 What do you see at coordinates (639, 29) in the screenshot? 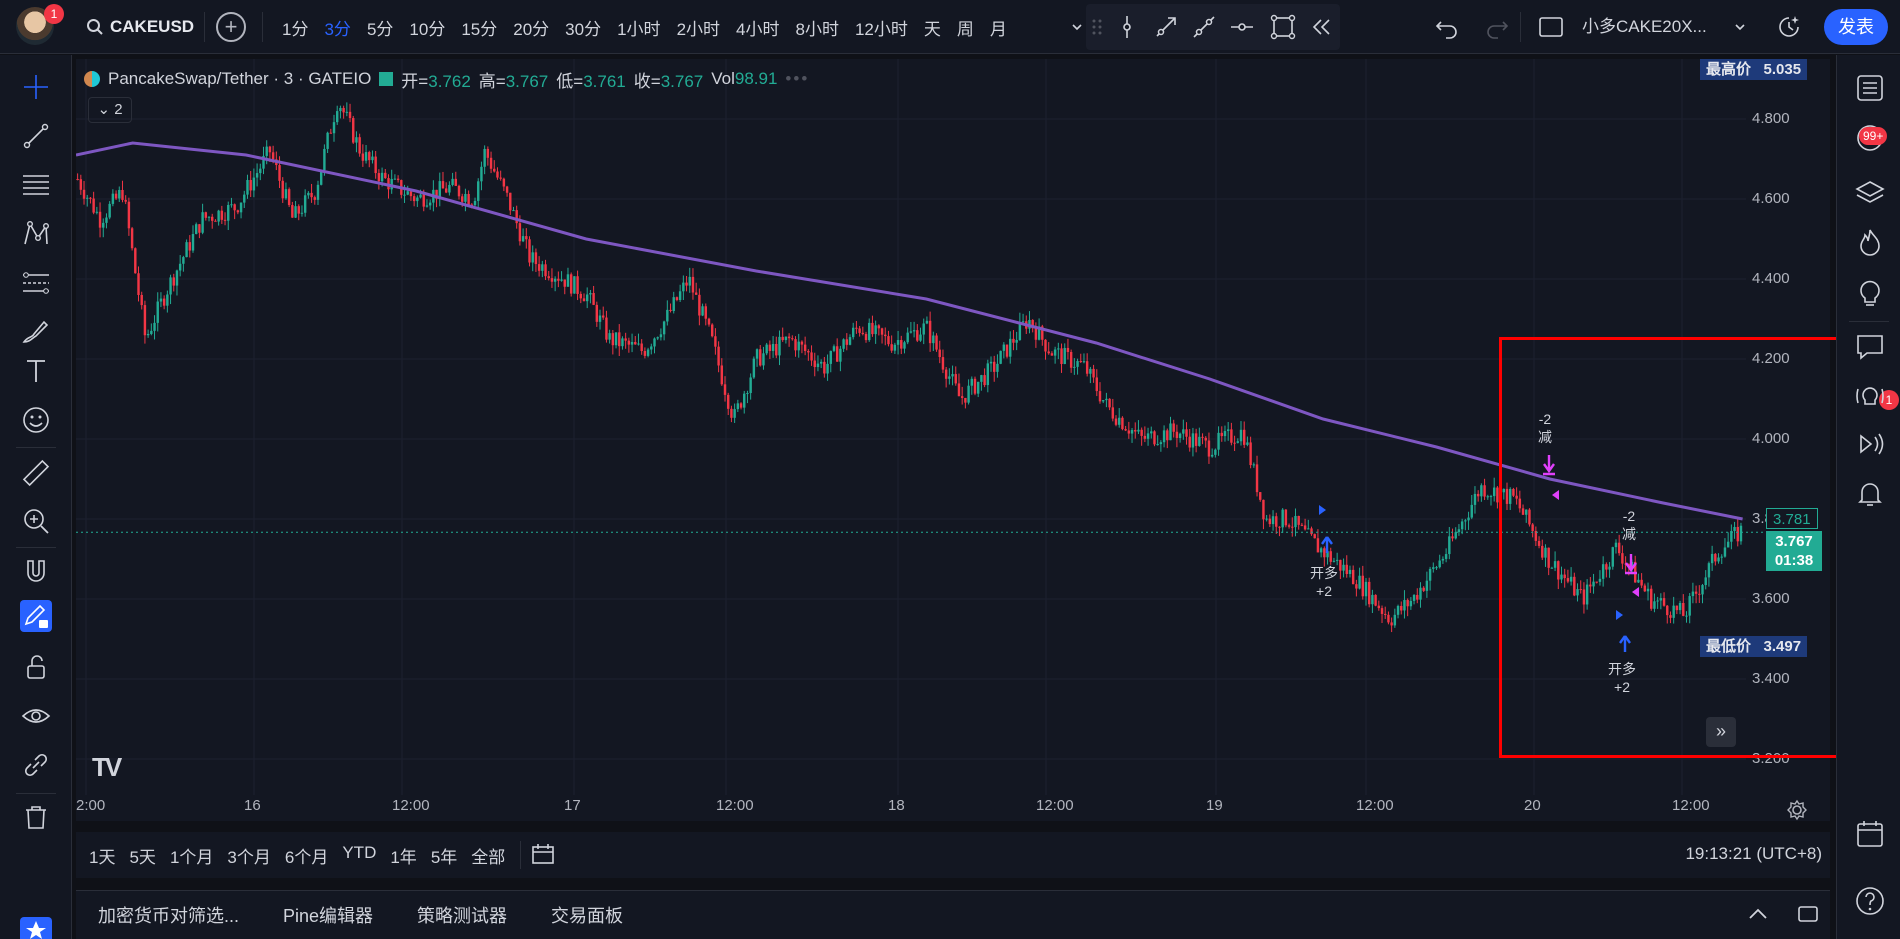
I see `interval-button: 1小时` at bounding box center [639, 29].